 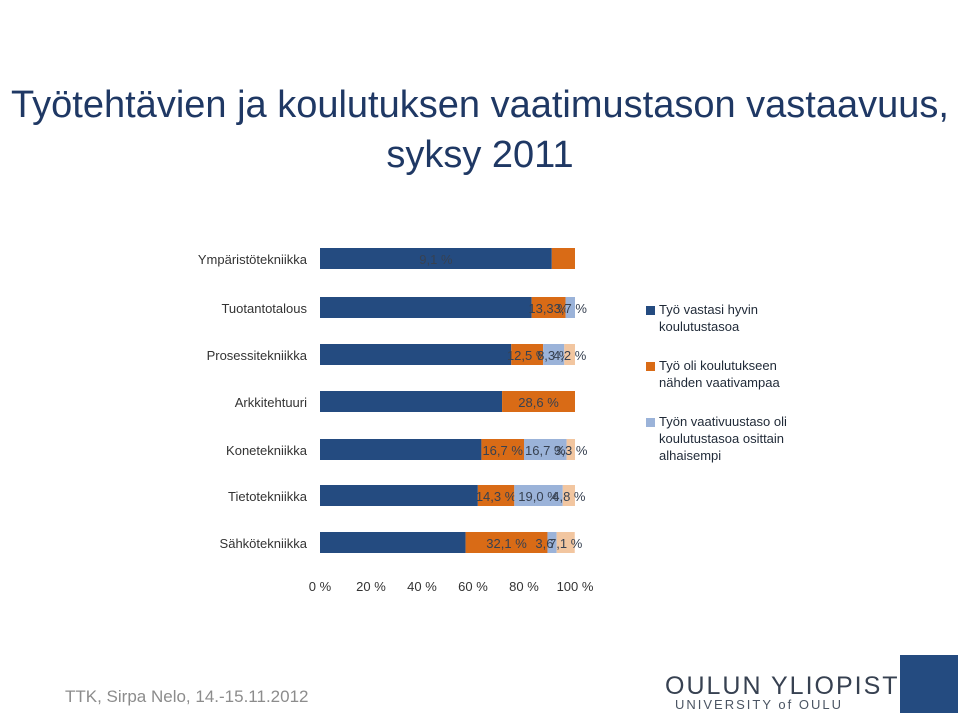 What do you see at coordinates (264, 543) in the screenshot?
I see `category-label: Sähkötekniikka` at bounding box center [264, 543].